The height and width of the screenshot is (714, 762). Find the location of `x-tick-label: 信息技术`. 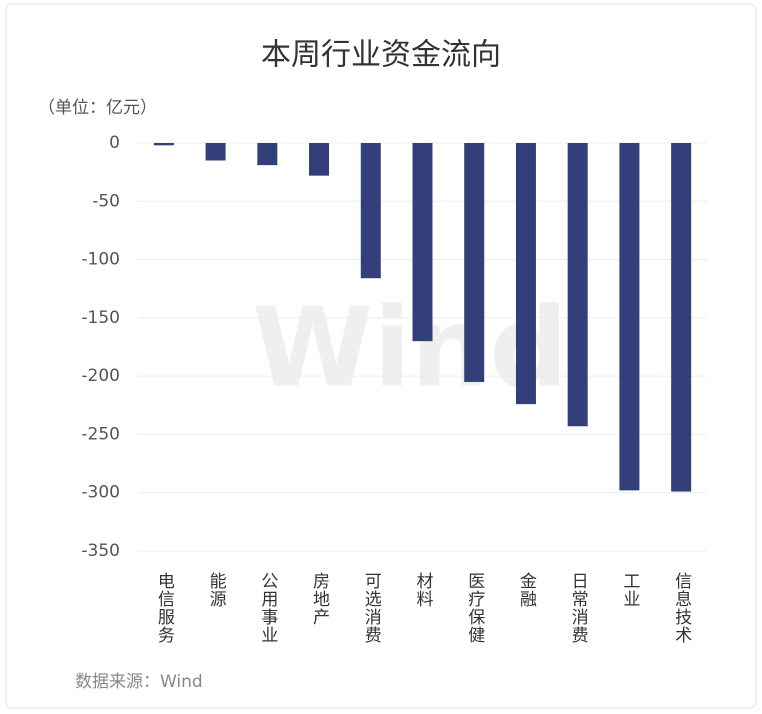

x-tick-label: 信息技术 is located at coordinates (681, 608).